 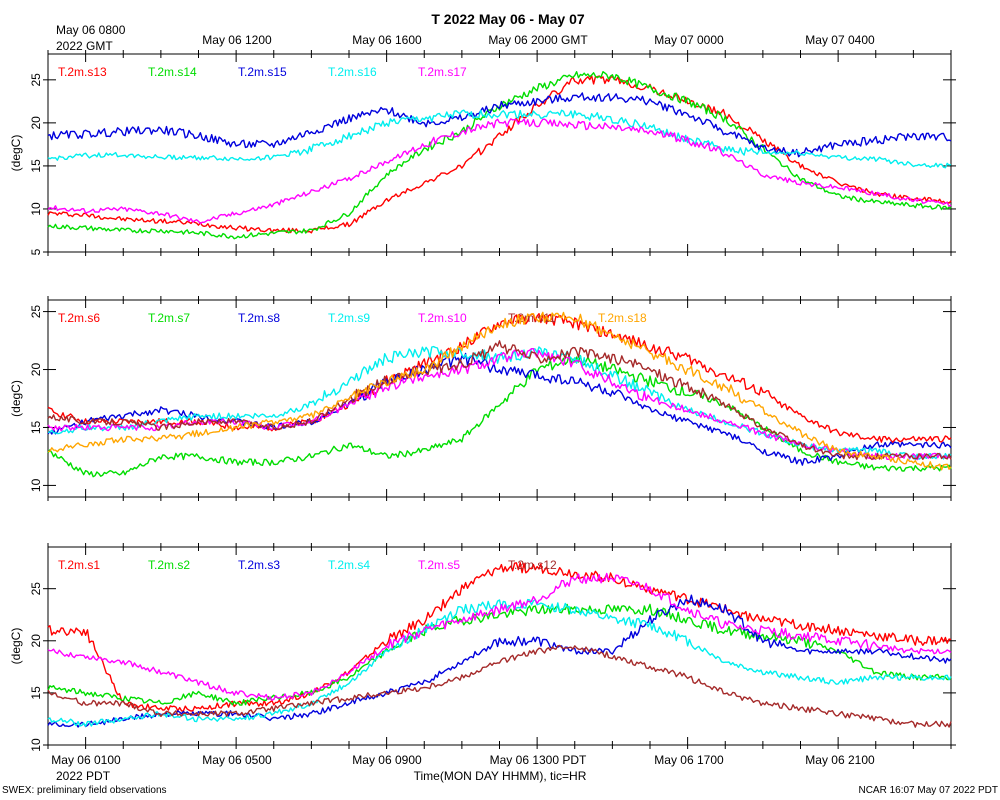 I want to click on series-line-T.2m.s5, so click(x=499, y=636).